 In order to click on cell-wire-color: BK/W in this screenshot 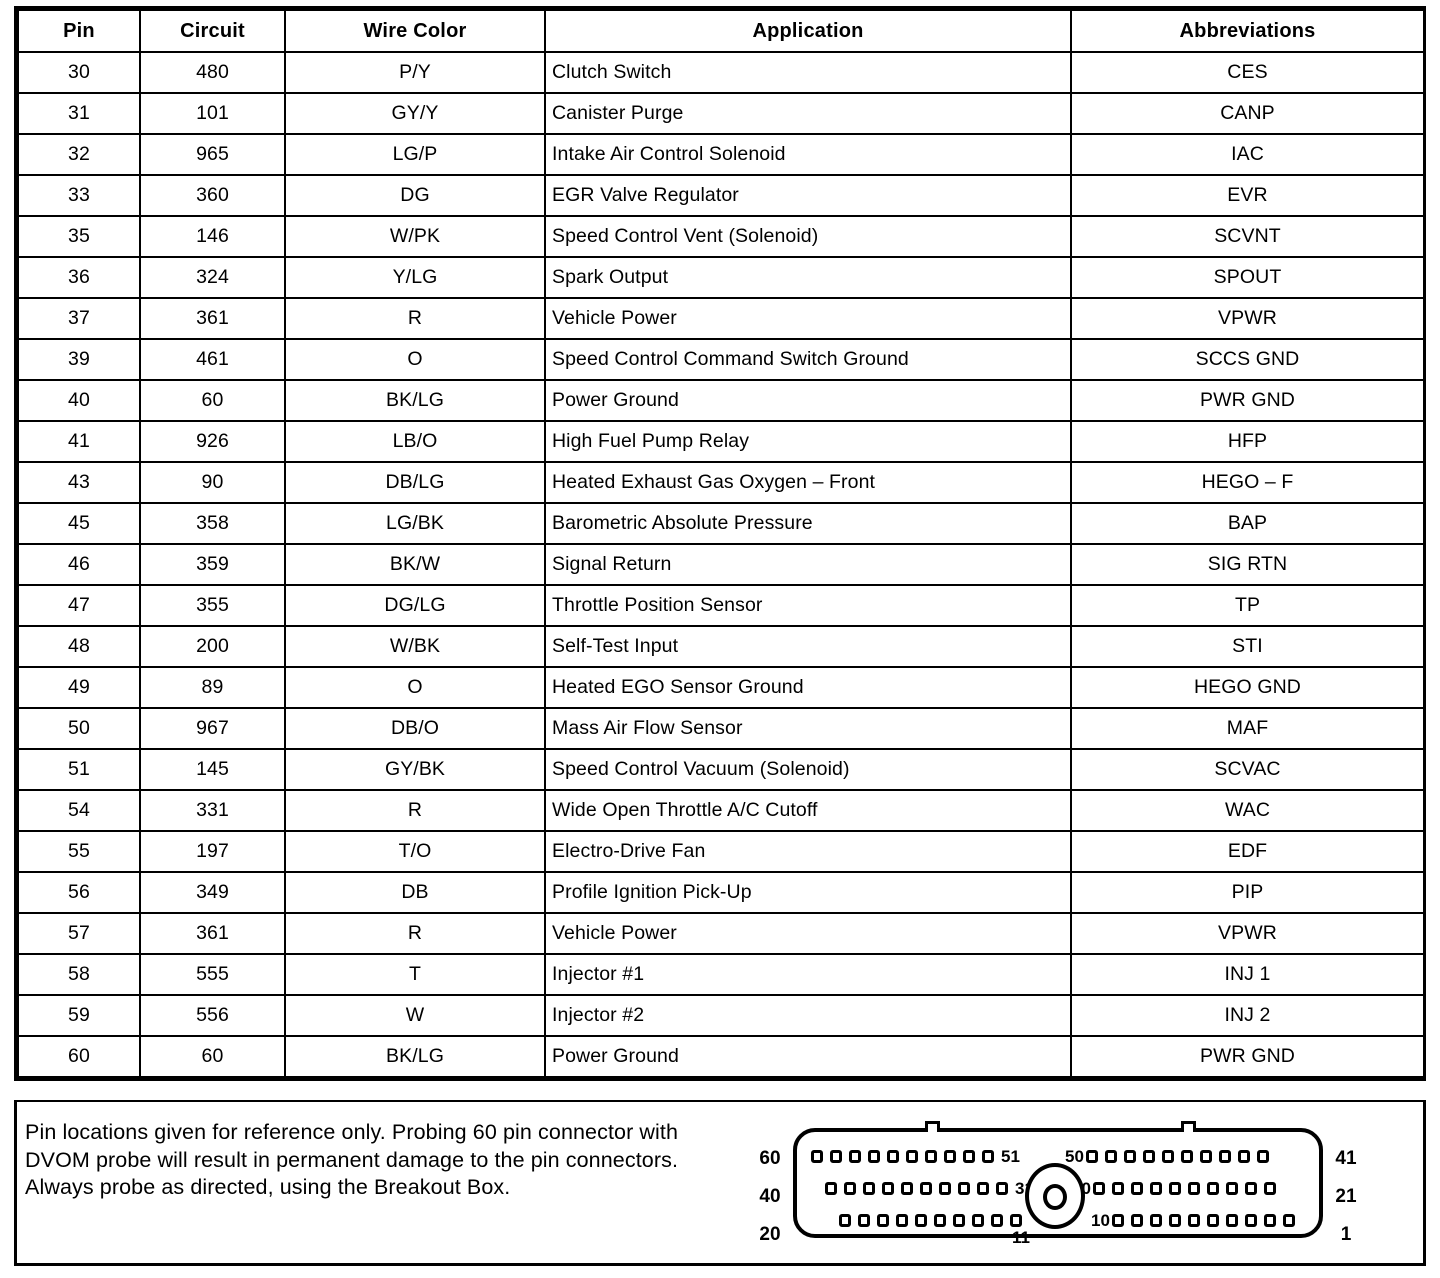, I will do `click(415, 564)`.